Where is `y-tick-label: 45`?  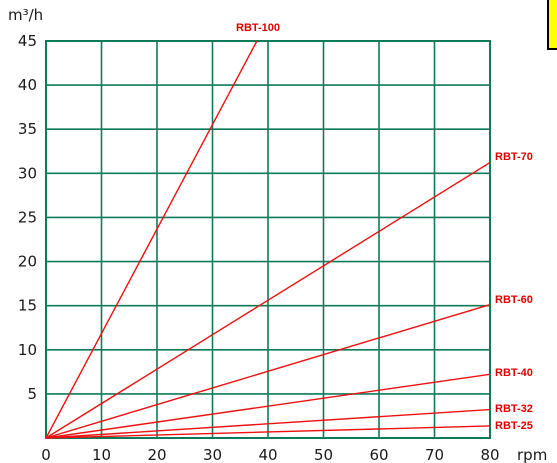 y-tick-label: 45 is located at coordinates (27, 41).